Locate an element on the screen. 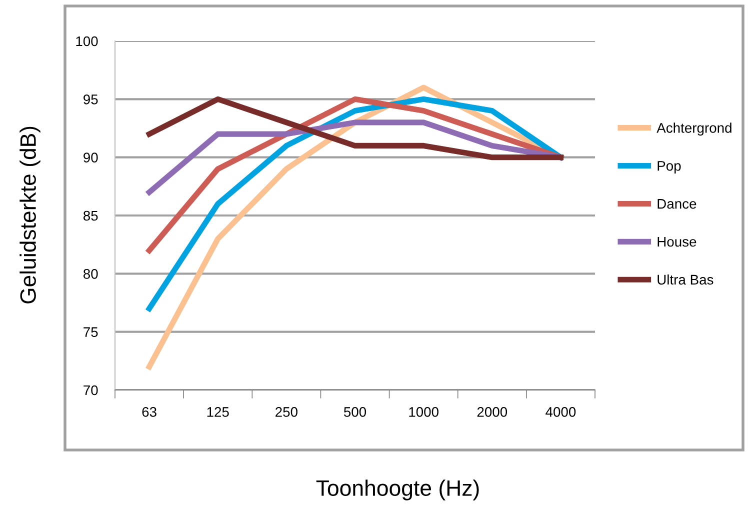 Image resolution: width=749 pixels, height=505 pixels. y-tick-label: 90 is located at coordinates (91, 157).